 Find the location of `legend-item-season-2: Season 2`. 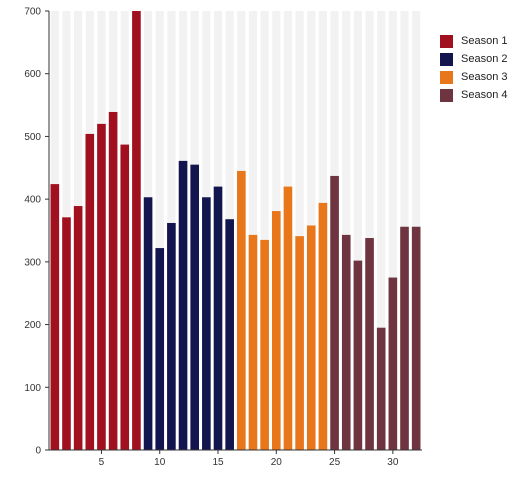

legend-item-season-2: Season 2 is located at coordinates (473, 59).